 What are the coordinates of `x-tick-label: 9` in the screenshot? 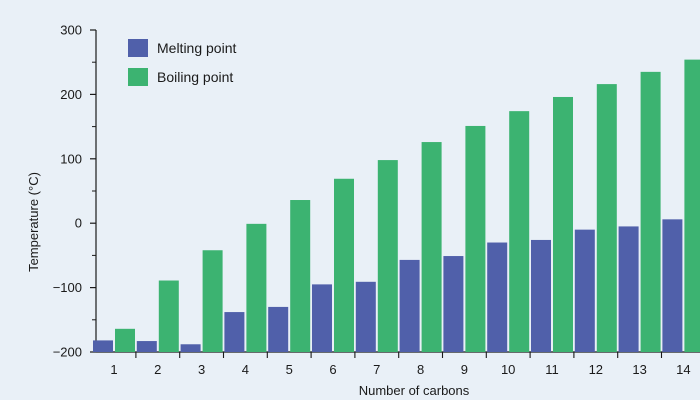 It's located at (464, 369).